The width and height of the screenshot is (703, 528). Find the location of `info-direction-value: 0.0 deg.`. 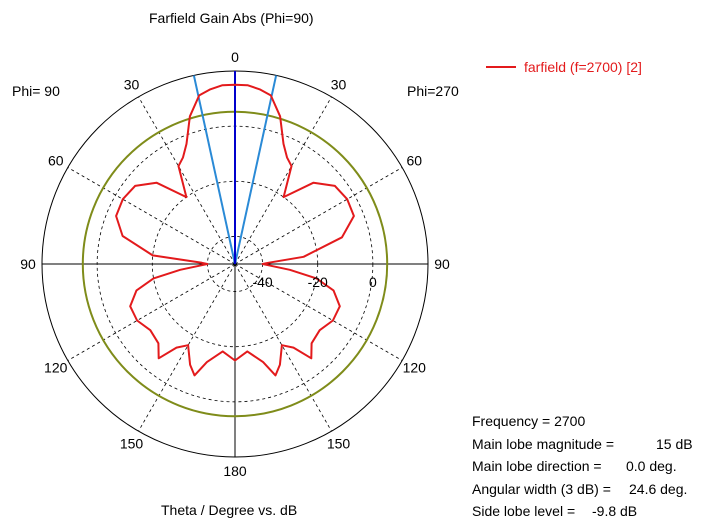

info-direction-value: 0.0 deg. is located at coordinates (651, 466).